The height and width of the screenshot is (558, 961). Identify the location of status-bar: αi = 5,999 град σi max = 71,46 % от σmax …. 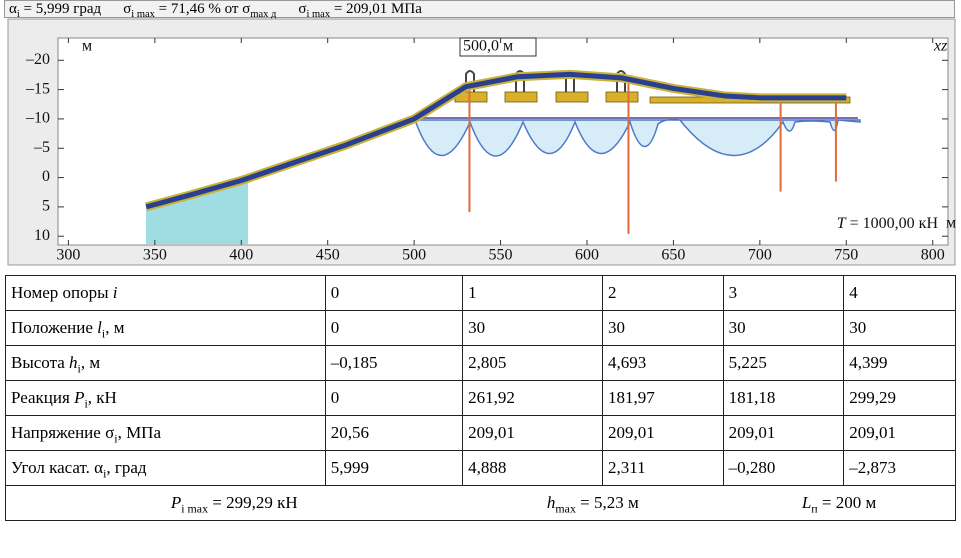
(479, 10).